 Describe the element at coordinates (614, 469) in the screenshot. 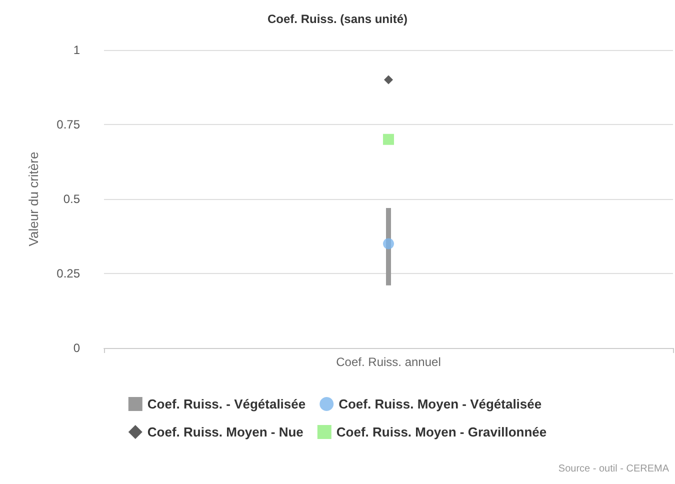

I see `source-note: Source - outil - CEREMA` at that location.